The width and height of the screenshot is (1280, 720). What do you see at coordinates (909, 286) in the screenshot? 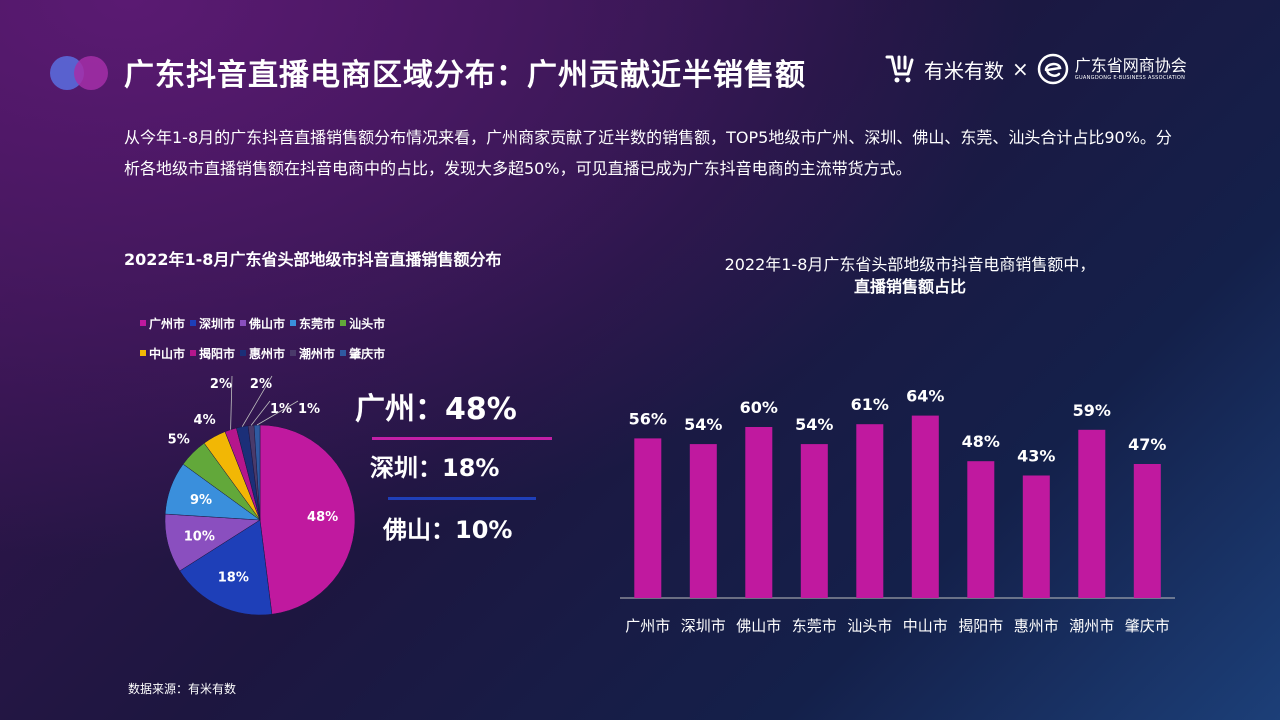
I see `bar-chart-title-line2: 直播销售额占比` at bounding box center [909, 286].